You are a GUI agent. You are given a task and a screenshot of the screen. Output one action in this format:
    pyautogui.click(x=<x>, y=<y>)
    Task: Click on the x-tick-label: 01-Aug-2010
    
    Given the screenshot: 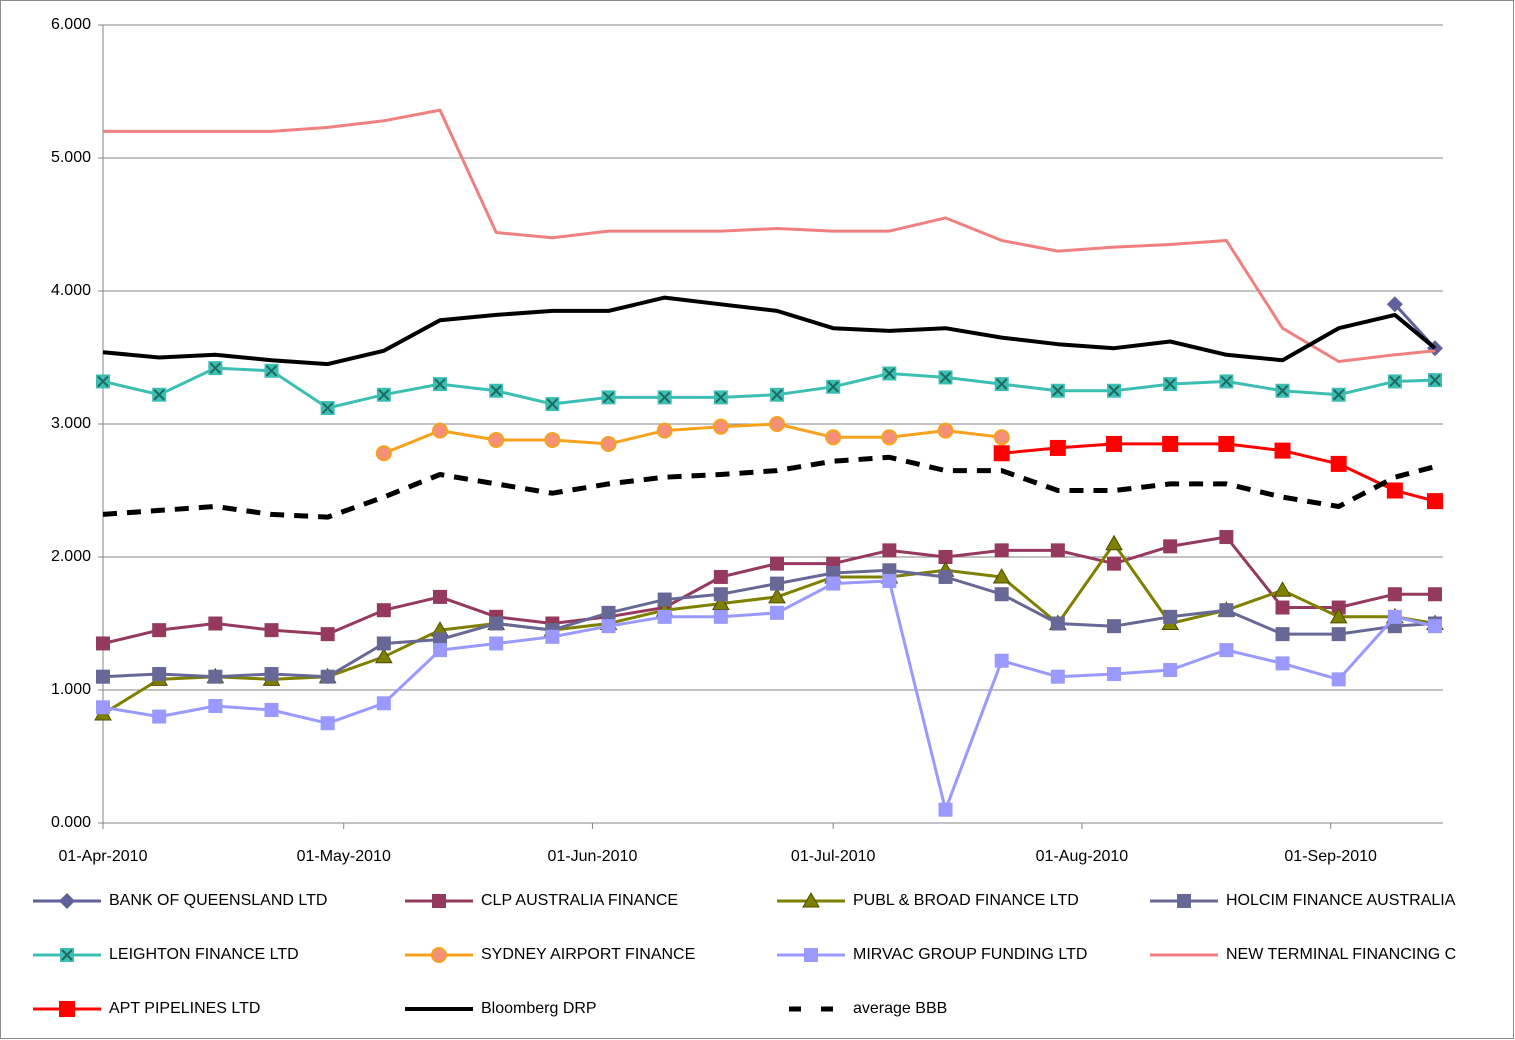 What is the action you would take?
    pyautogui.click(x=1082, y=856)
    